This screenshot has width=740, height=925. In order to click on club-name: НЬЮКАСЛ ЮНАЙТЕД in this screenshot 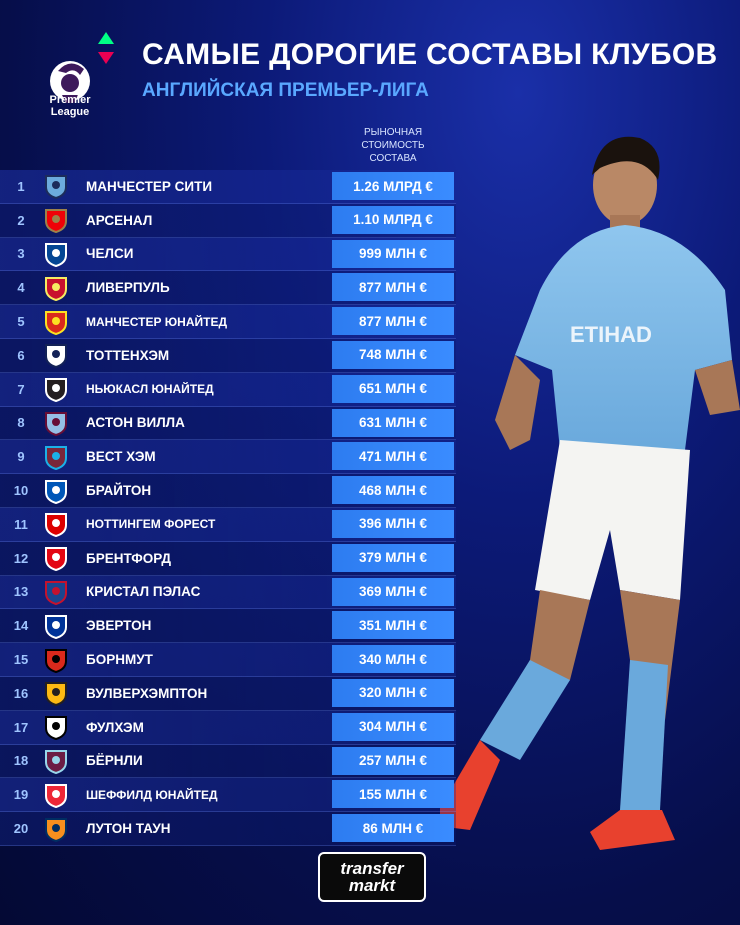, I will do `click(150, 389)`.